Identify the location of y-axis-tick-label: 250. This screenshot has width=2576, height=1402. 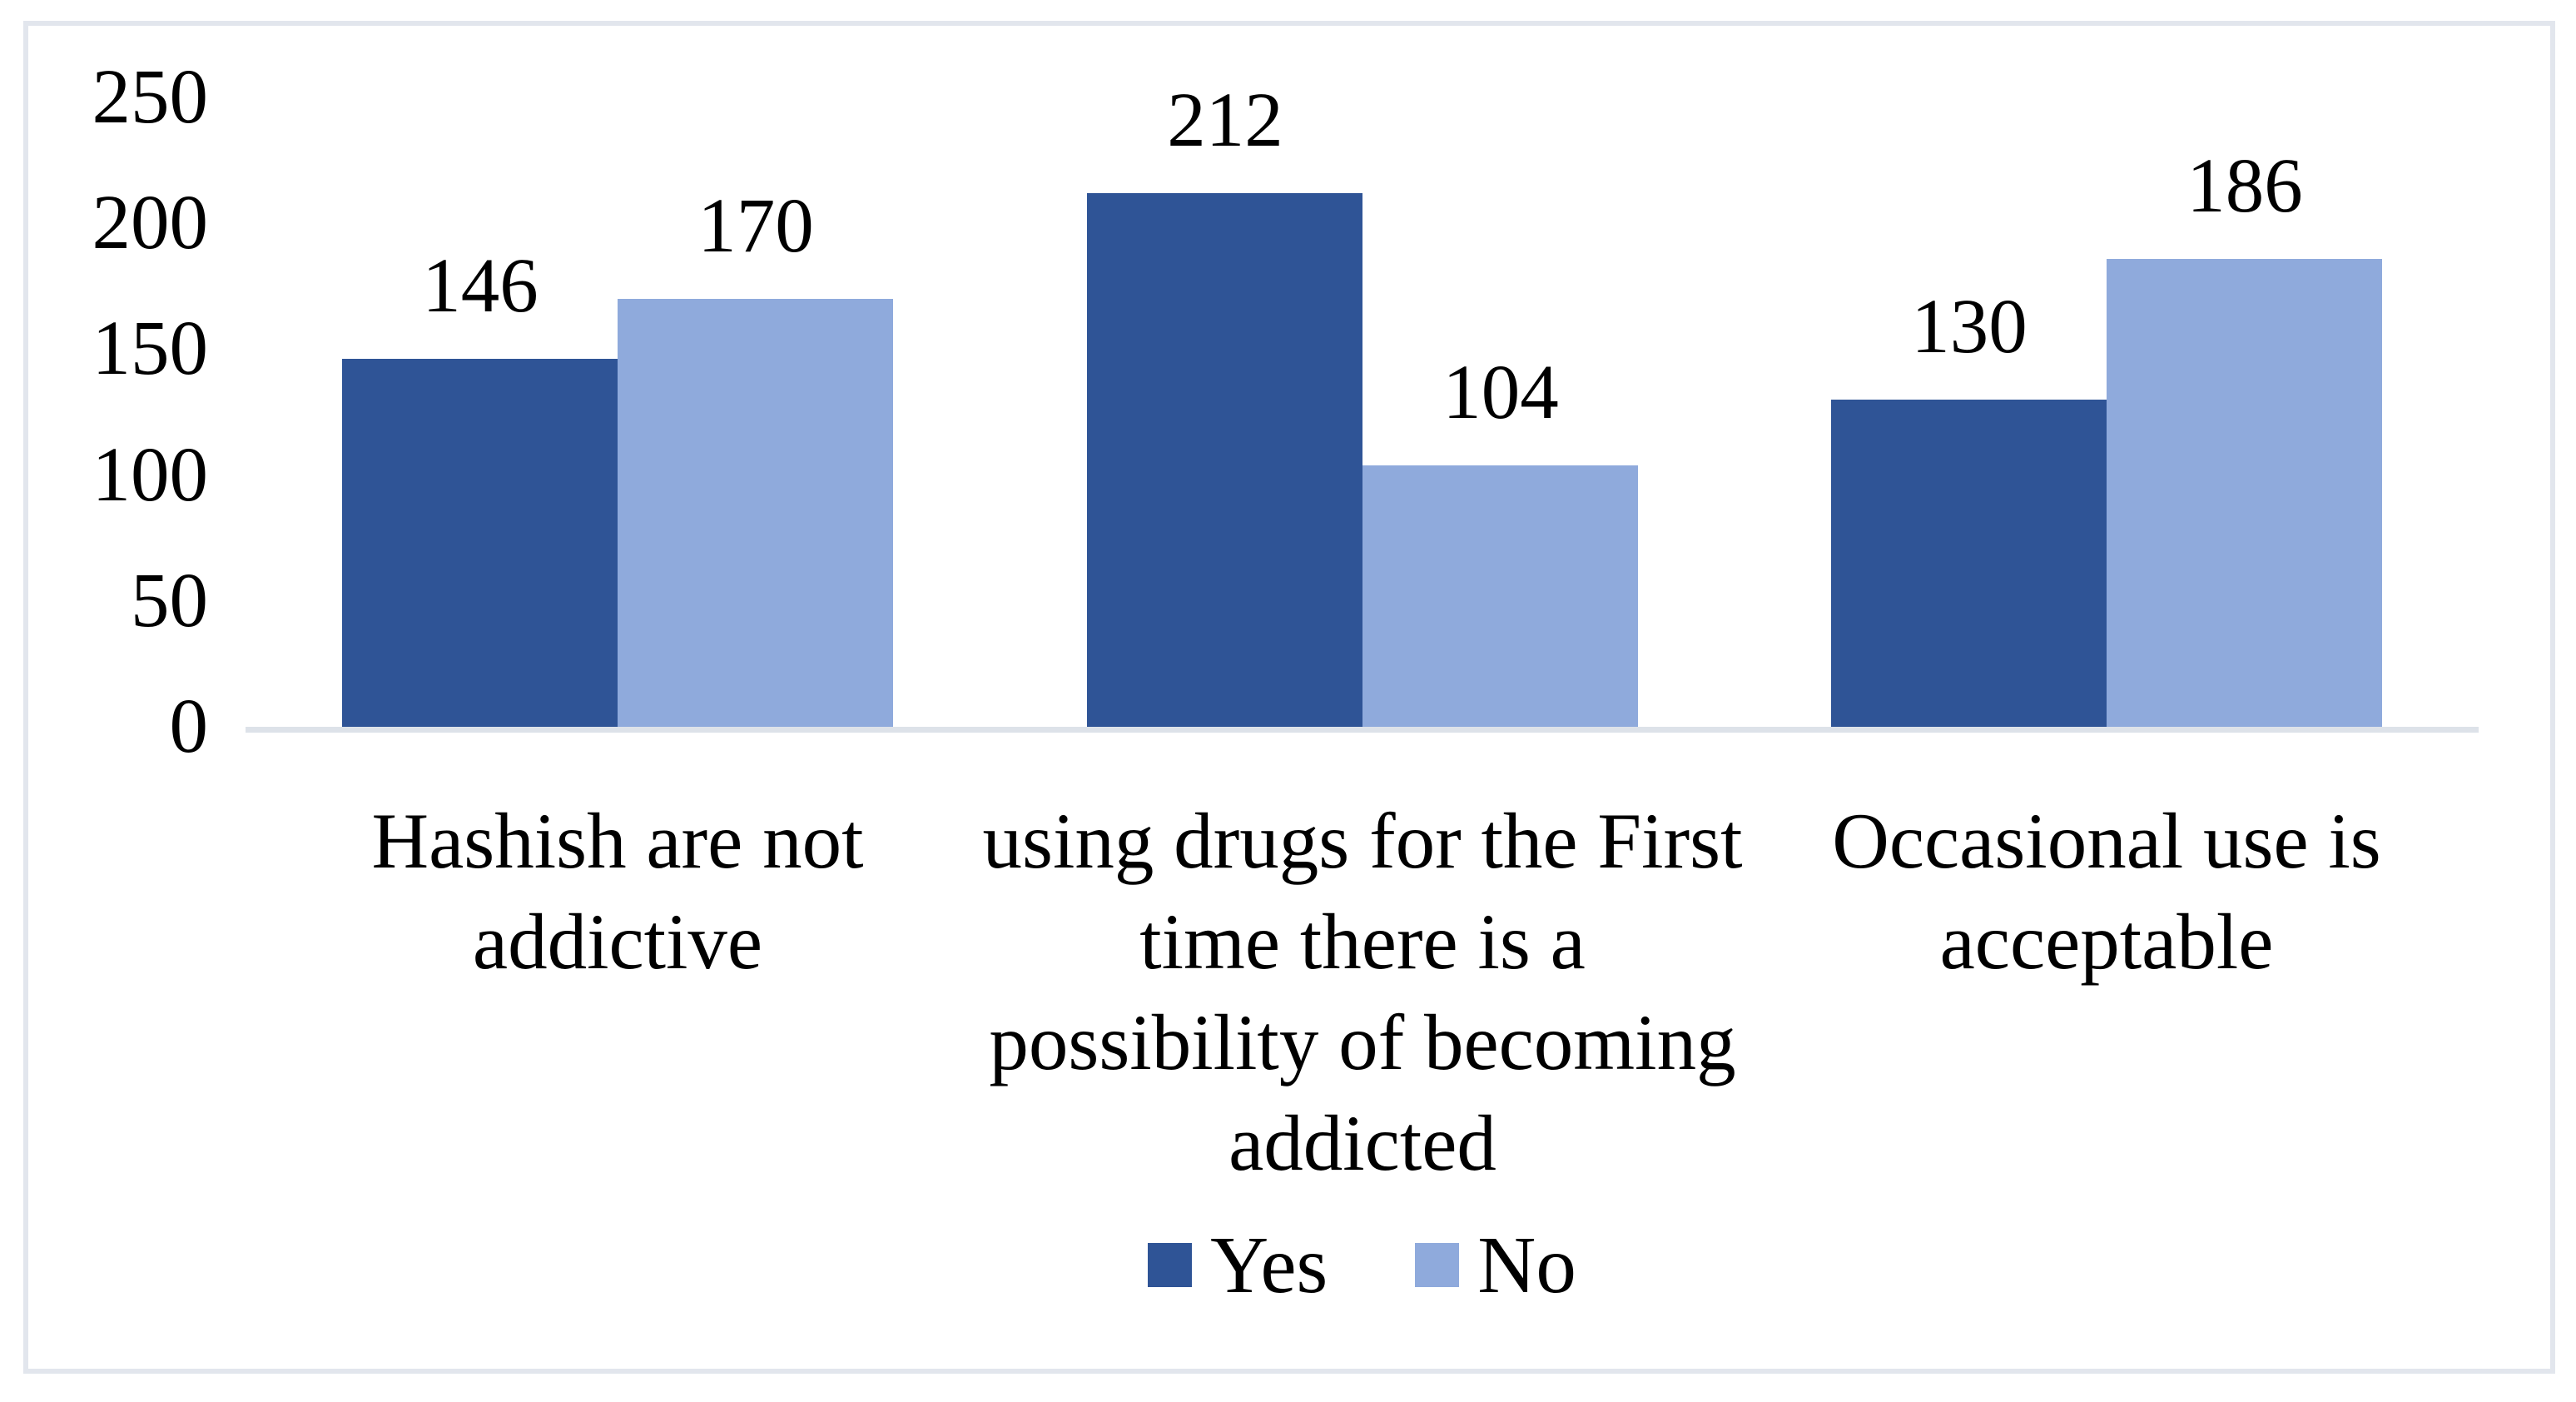
(150, 97).